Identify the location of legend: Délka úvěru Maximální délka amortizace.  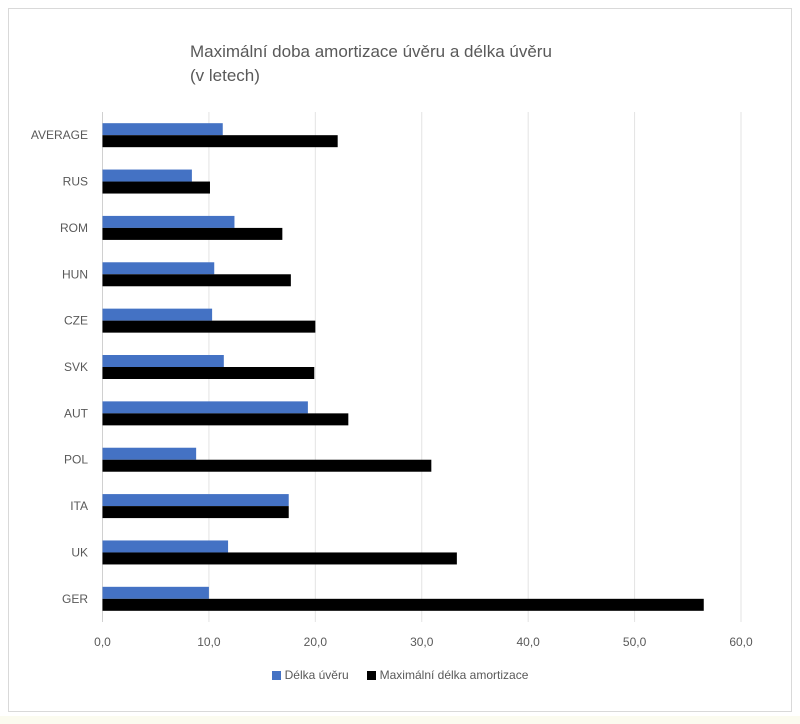
(400, 675).